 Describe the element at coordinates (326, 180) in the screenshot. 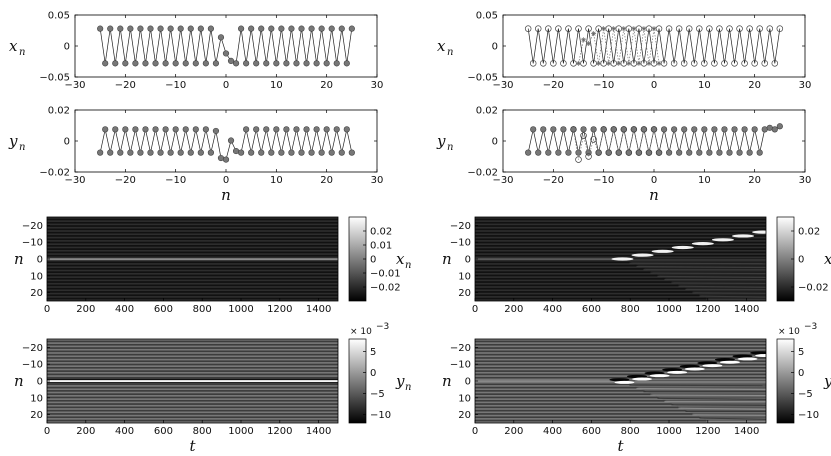

I see `x-tick-label: 20` at that location.